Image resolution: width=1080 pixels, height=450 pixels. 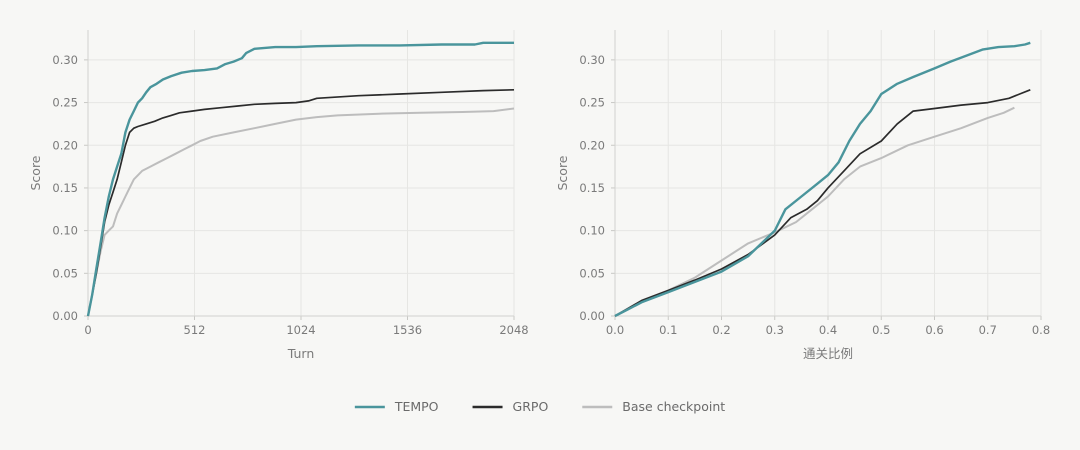 What do you see at coordinates (513, 330) in the screenshot?
I see `x-tick-label: 2048` at bounding box center [513, 330].